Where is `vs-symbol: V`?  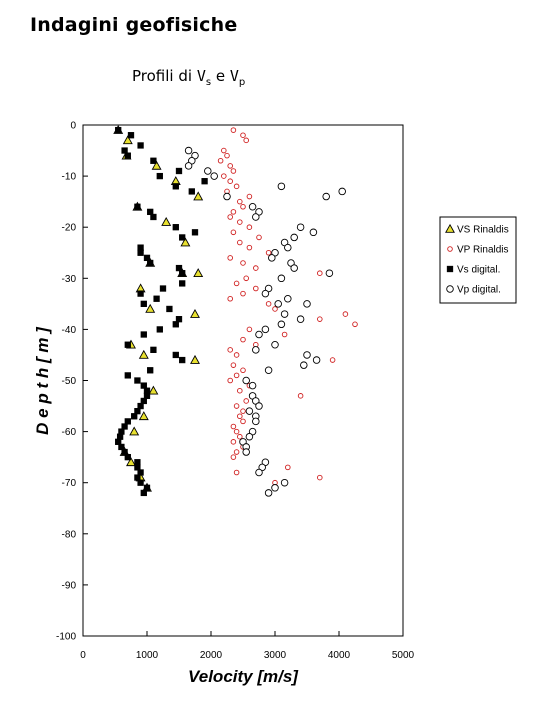
vs-symbol: V is located at coordinates (201, 76).